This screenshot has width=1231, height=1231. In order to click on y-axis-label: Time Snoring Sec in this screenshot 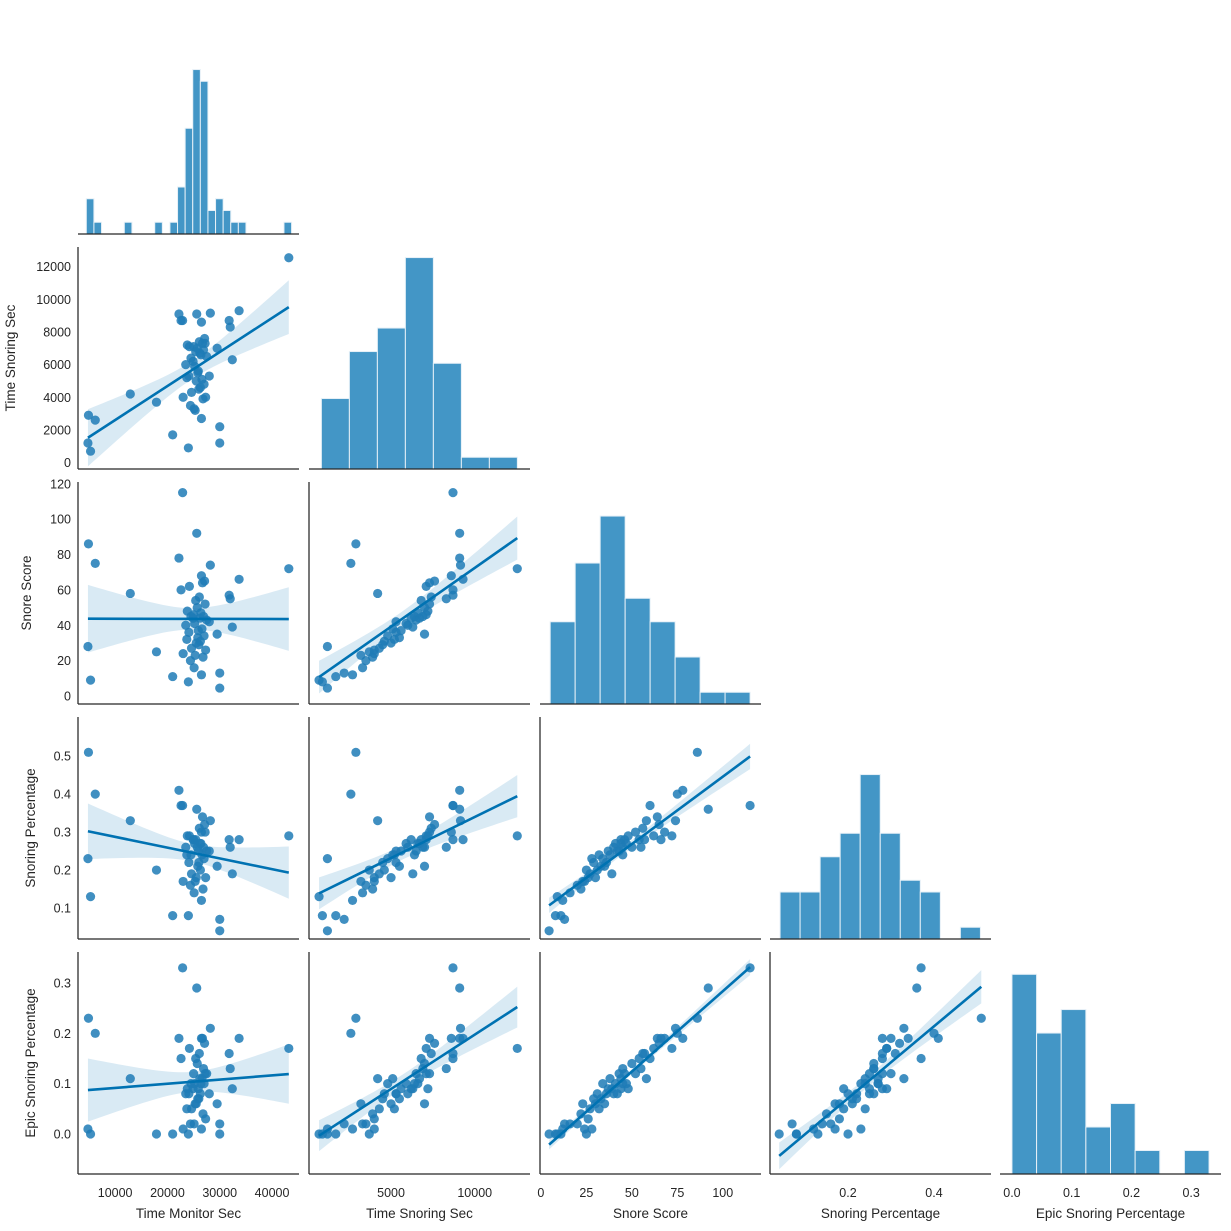, I will do `click(10, 357)`.